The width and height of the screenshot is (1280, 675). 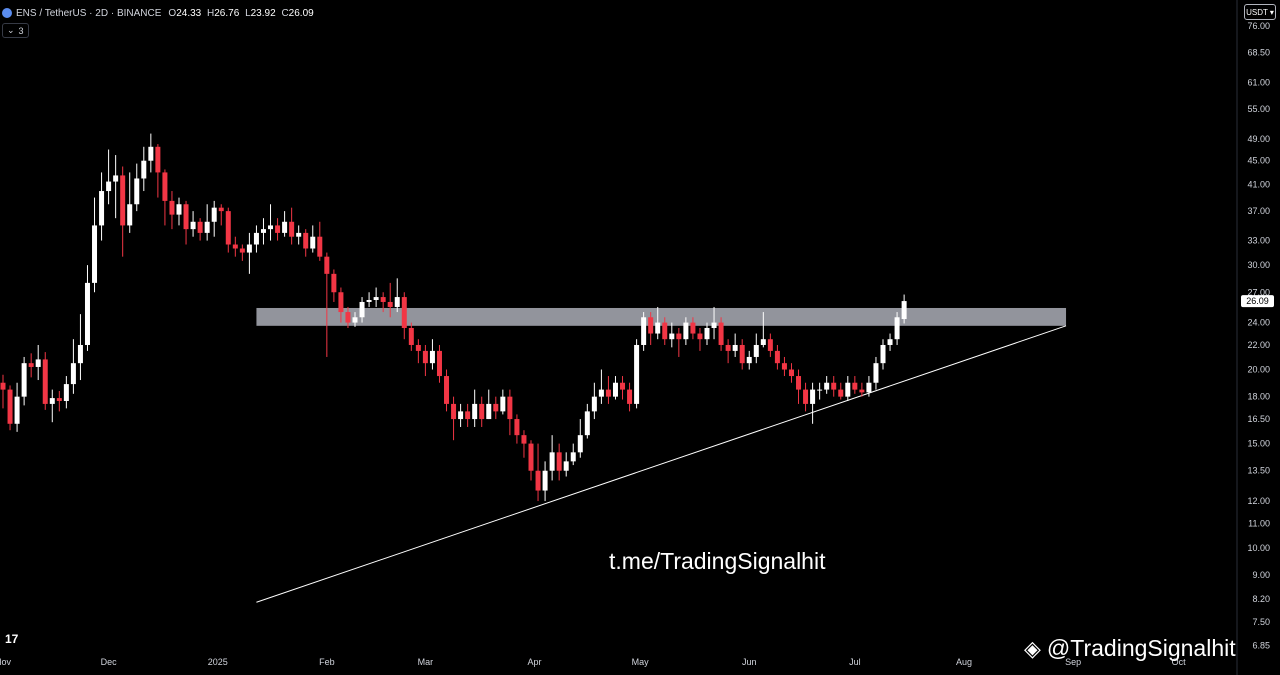 I want to click on price-tick-label: 41.00, so click(x=1258, y=185).